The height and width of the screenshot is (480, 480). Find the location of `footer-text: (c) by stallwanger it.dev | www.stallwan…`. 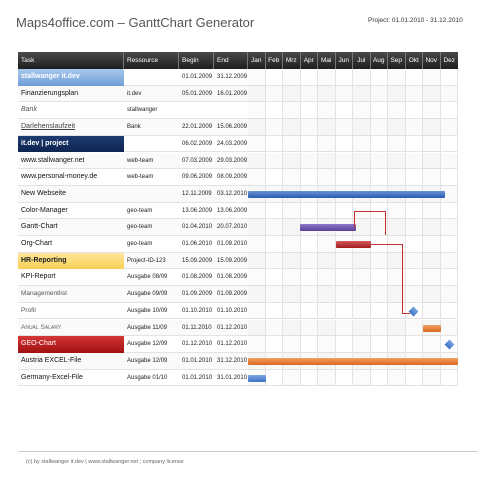

footer-text: (c) by stallwanger it.dev | www.stallwan… is located at coordinates (105, 462).